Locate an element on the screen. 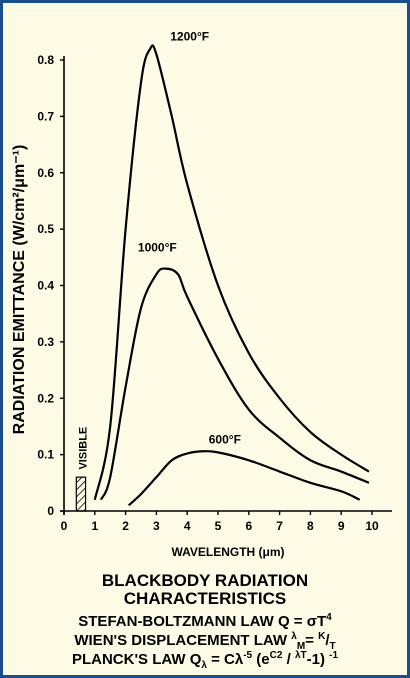 The width and height of the screenshot is (410, 678). wien-equals: = is located at coordinates (312, 640).